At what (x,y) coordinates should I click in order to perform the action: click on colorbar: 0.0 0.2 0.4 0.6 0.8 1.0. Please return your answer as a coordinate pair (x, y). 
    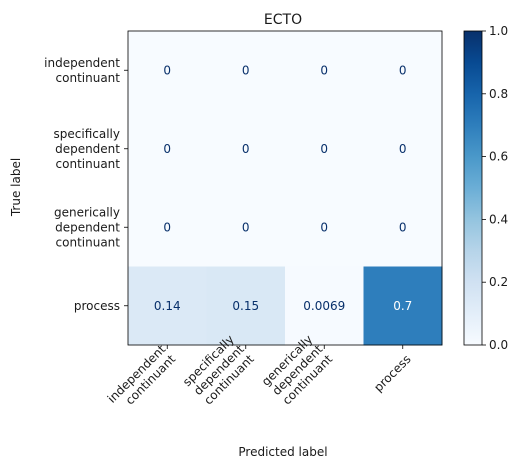
    Looking at the image, I should click on (485, 188).